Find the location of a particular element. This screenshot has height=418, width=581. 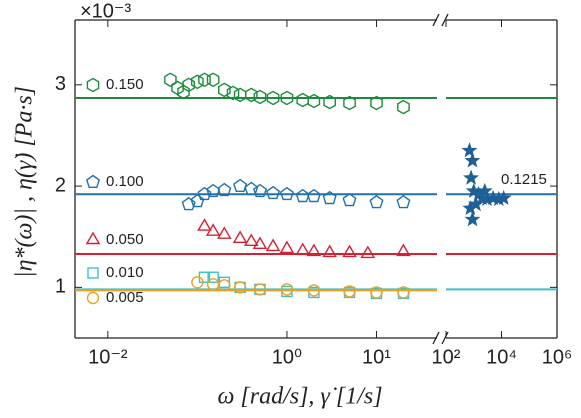

y-tick-label: 1 is located at coordinates (60, 287).